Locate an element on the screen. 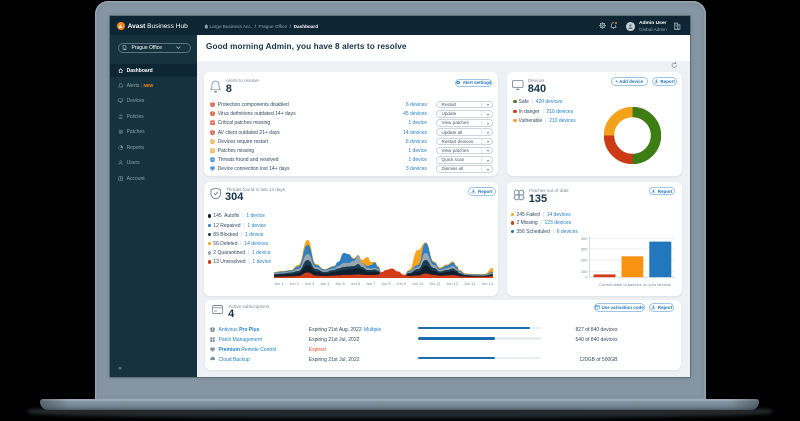  svg-text: 200 is located at coordinates (584, 260).